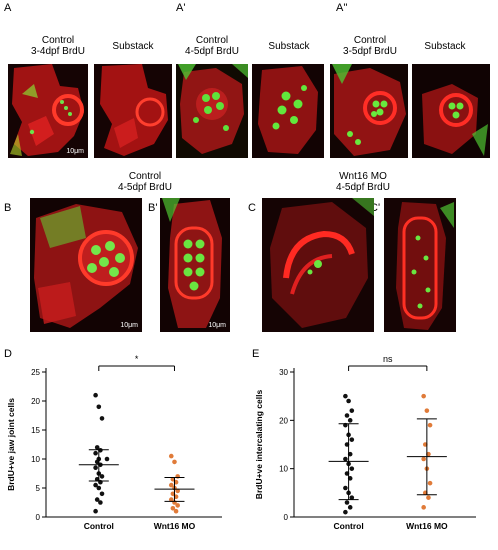 This screenshot has width=498, height=550. Describe the element at coordinates (288, 111) in the screenshot. I see `micrograph-a1-substack` at that location.